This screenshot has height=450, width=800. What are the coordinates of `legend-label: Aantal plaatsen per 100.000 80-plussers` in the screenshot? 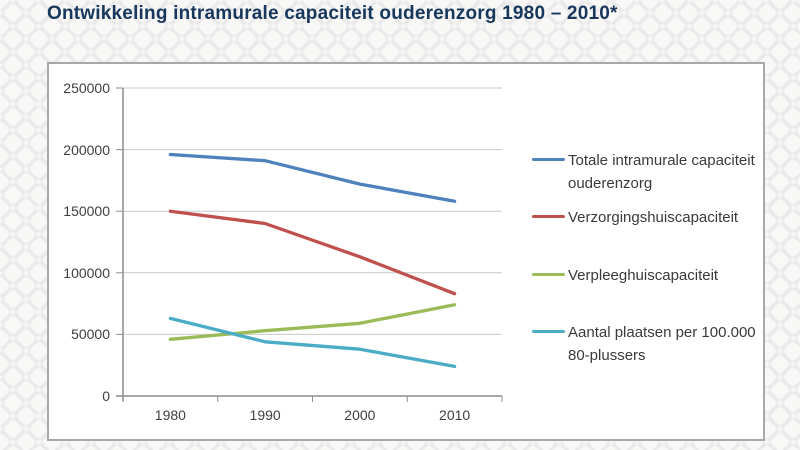 It's located at (662, 344).